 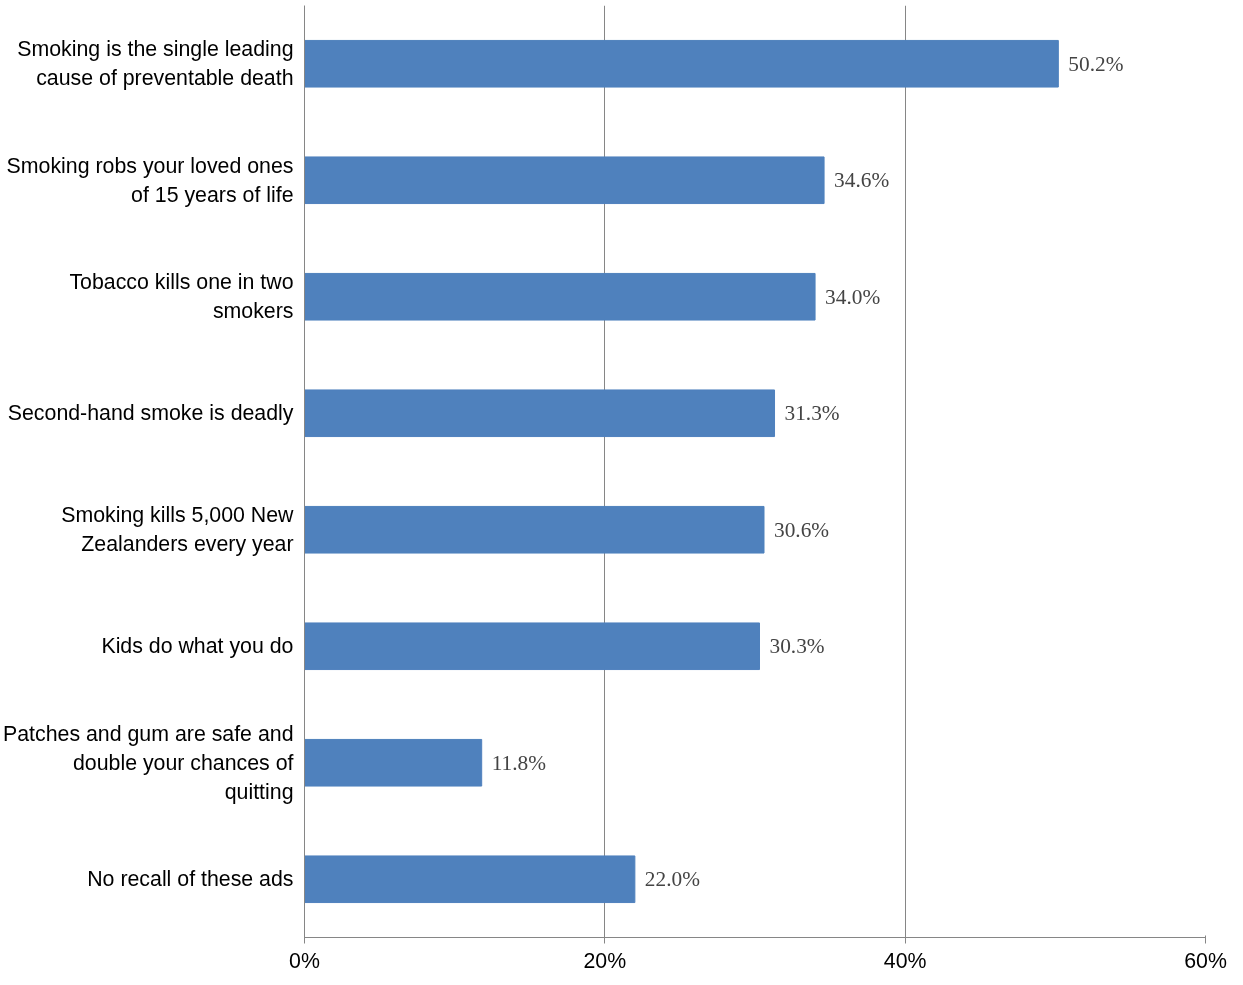 What do you see at coordinates (812, 413) in the screenshot?
I see `data-label: 31.3%` at bounding box center [812, 413].